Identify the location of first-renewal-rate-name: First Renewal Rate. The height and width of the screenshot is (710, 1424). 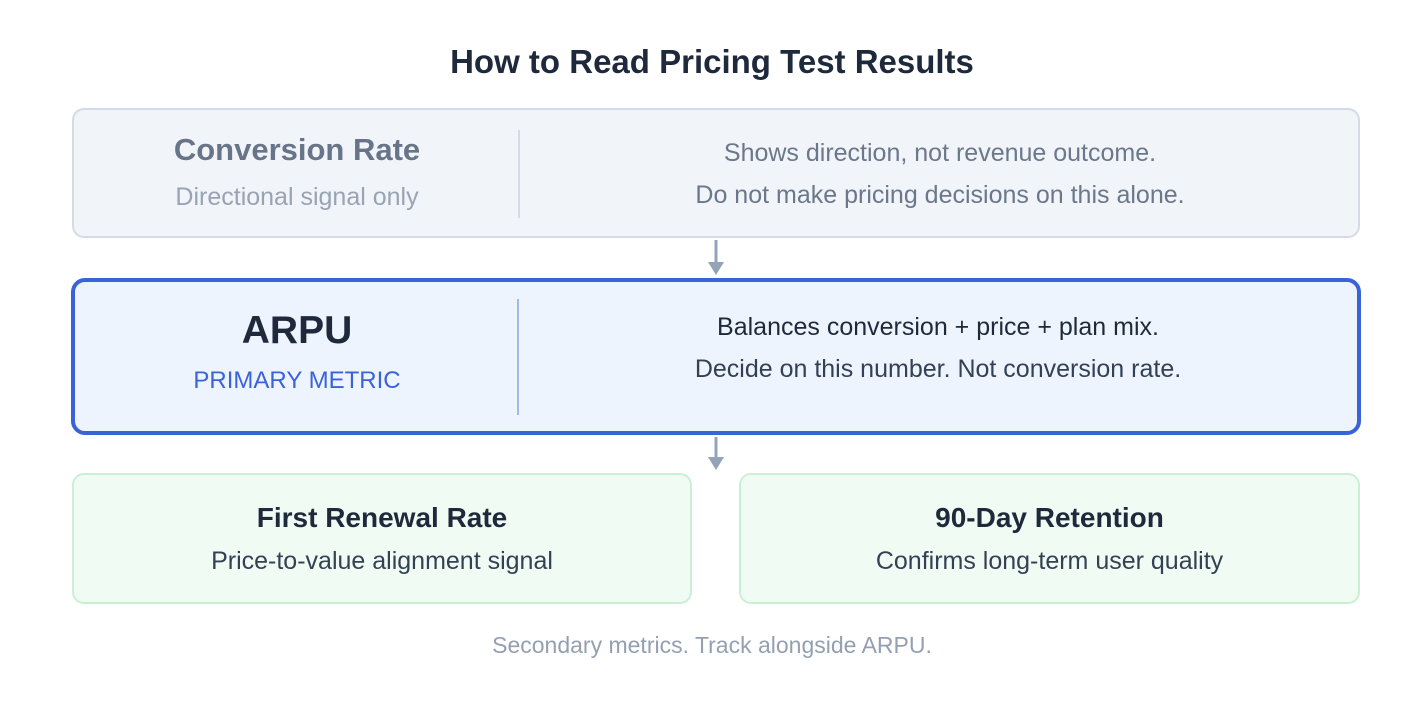
(382, 517).